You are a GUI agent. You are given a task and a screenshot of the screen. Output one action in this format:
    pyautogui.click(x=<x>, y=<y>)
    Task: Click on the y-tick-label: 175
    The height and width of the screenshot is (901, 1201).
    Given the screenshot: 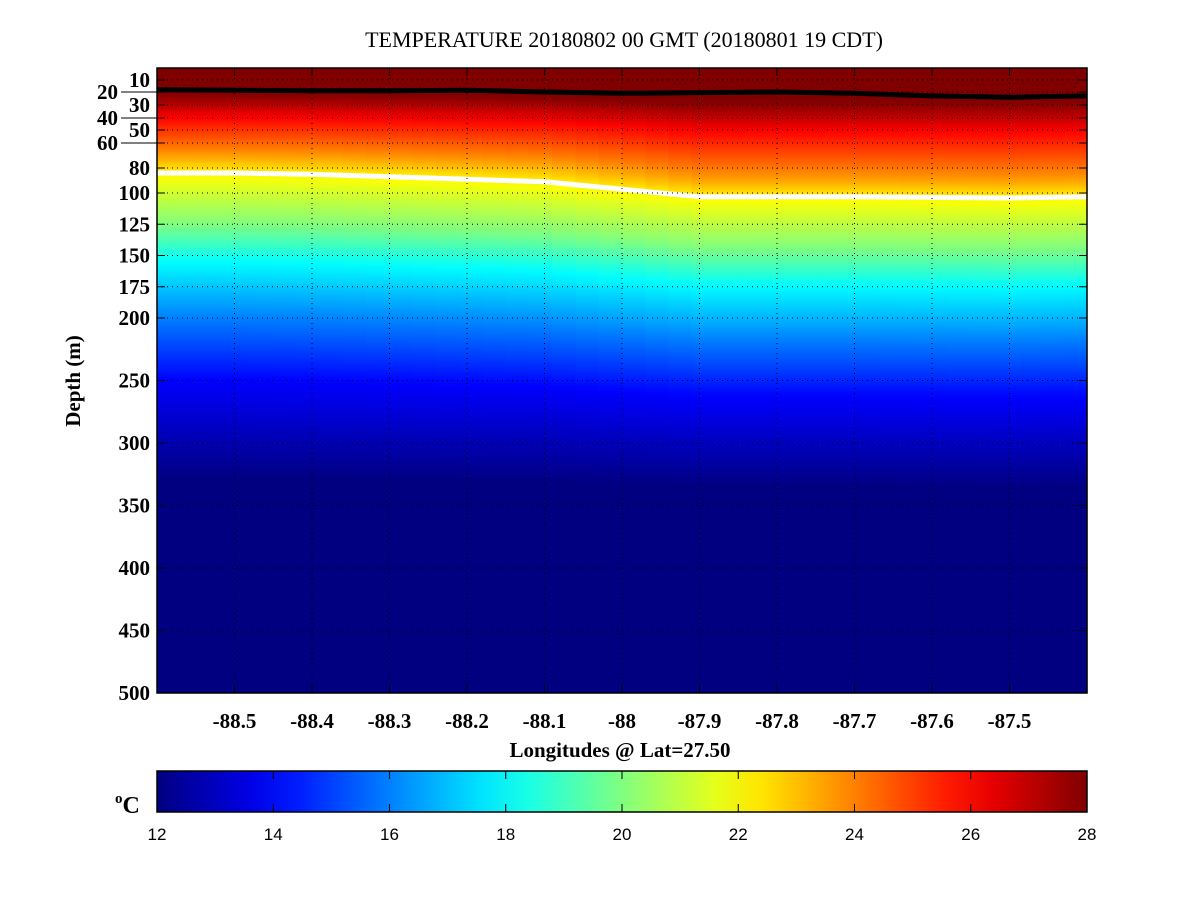 What is the action you would take?
    pyautogui.click(x=135, y=287)
    